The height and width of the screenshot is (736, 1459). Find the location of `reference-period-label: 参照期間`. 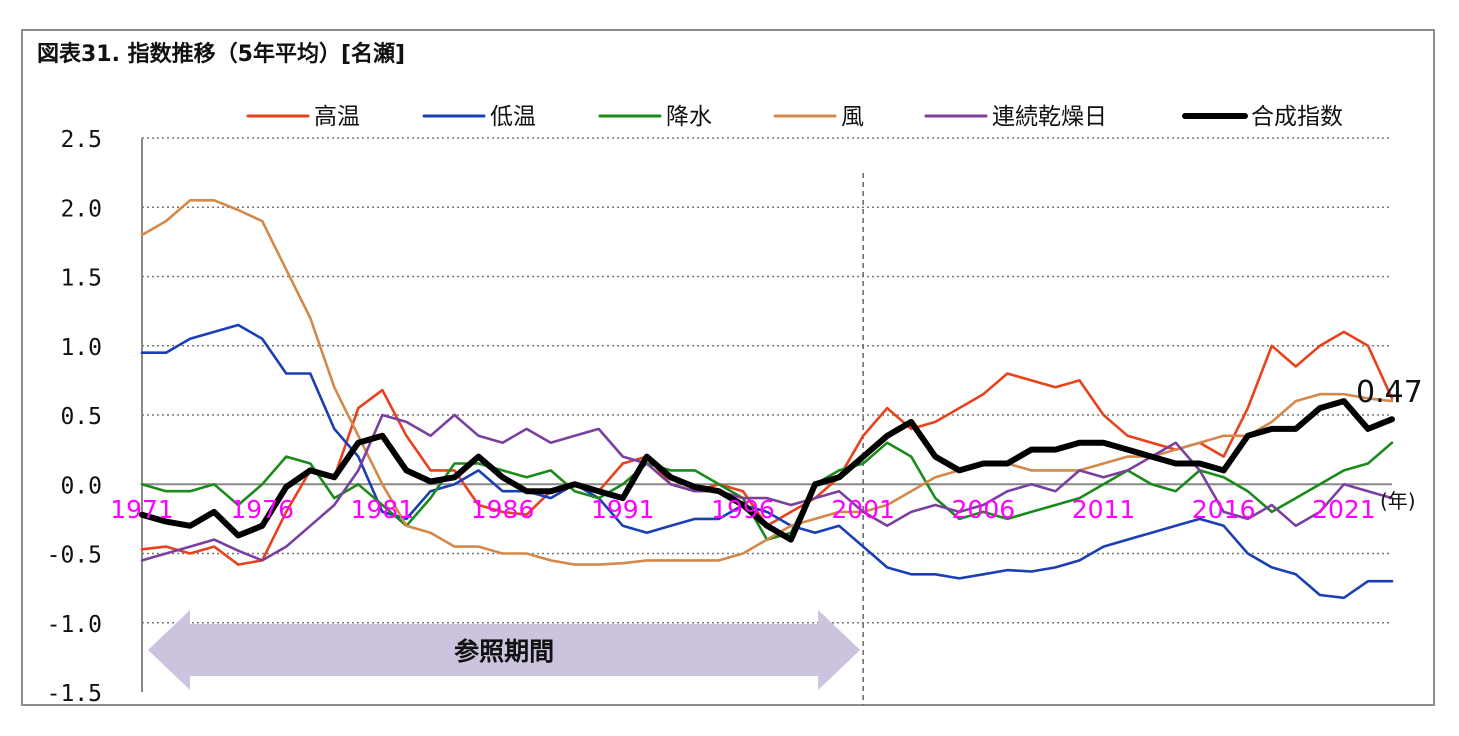

reference-period-label: 参照期間 is located at coordinates (504, 651).